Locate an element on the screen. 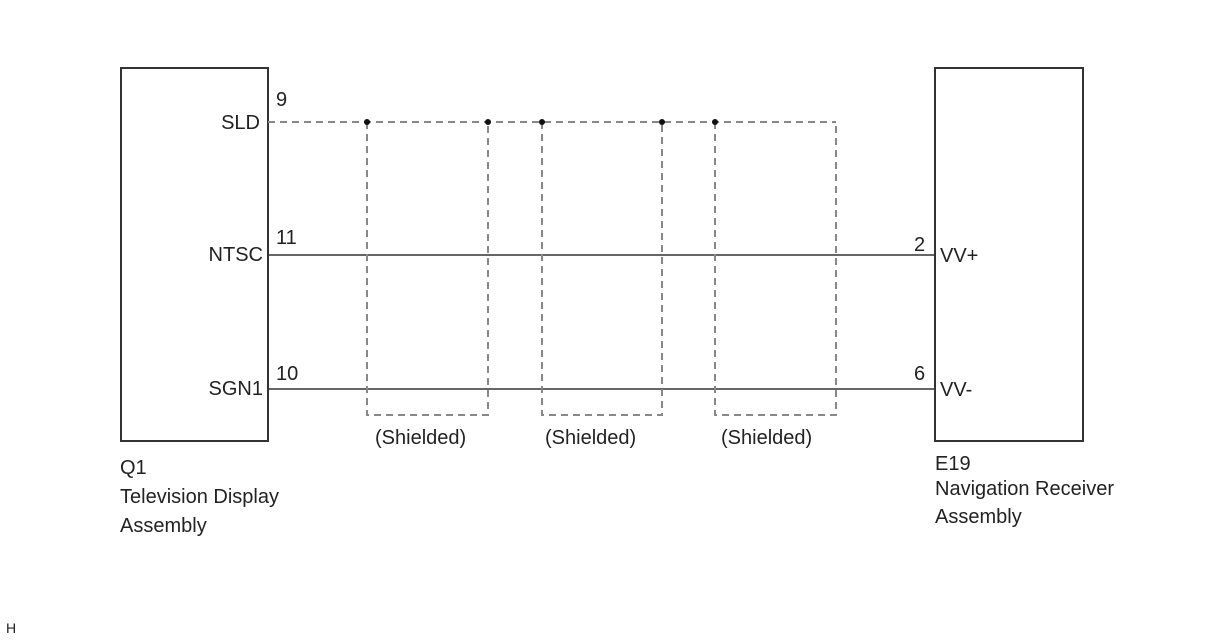  pin-label-ntsc: NTSC is located at coordinates (235, 255).